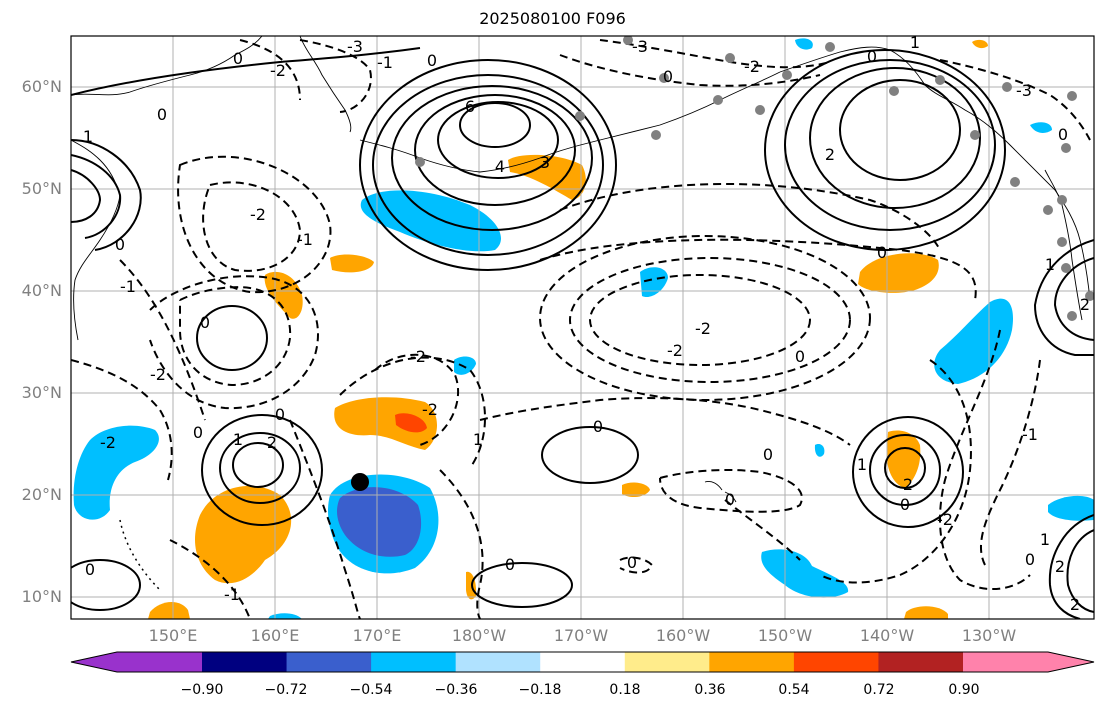  Describe the element at coordinates (41, 86) in the screenshot. I see `lat-label: 60°N` at that location.